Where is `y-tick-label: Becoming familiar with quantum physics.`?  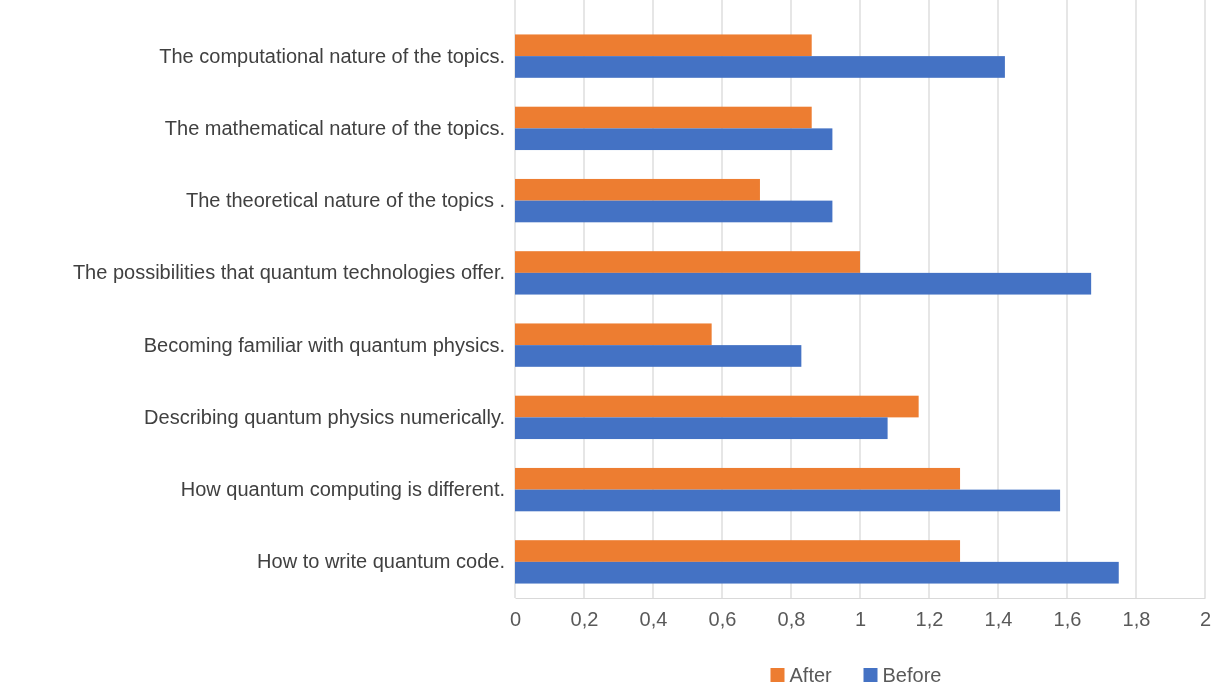 y-tick-label: Becoming familiar with quantum physics. is located at coordinates (324, 344).